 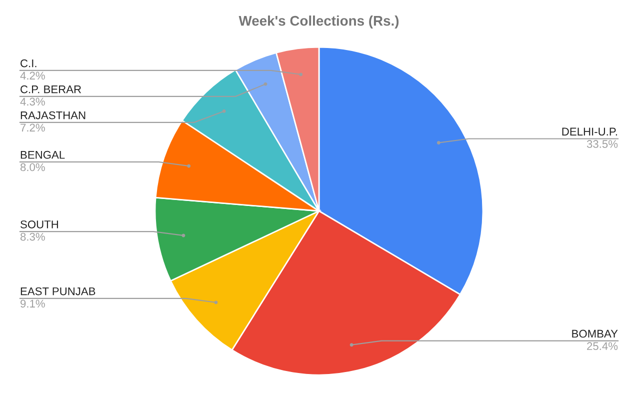 I want to click on chart-title: Week's Collections (Rs.), so click(x=318, y=22).